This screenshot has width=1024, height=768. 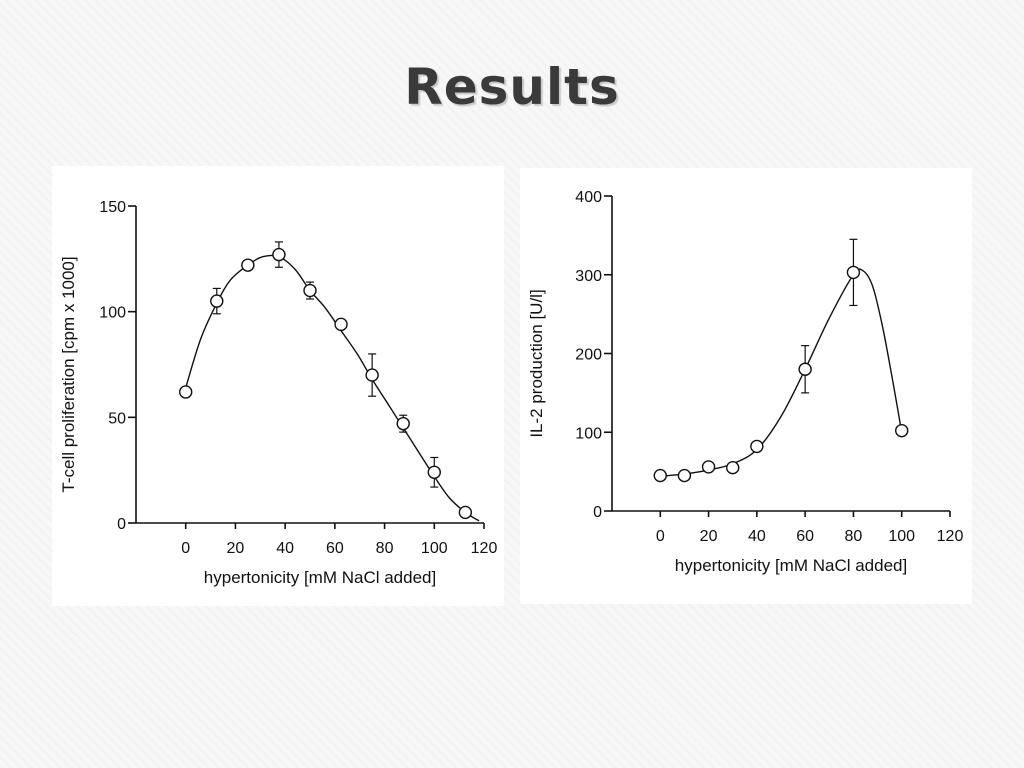 What do you see at coordinates (588, 355) in the screenshot?
I see `y-tick-label: 200` at bounding box center [588, 355].